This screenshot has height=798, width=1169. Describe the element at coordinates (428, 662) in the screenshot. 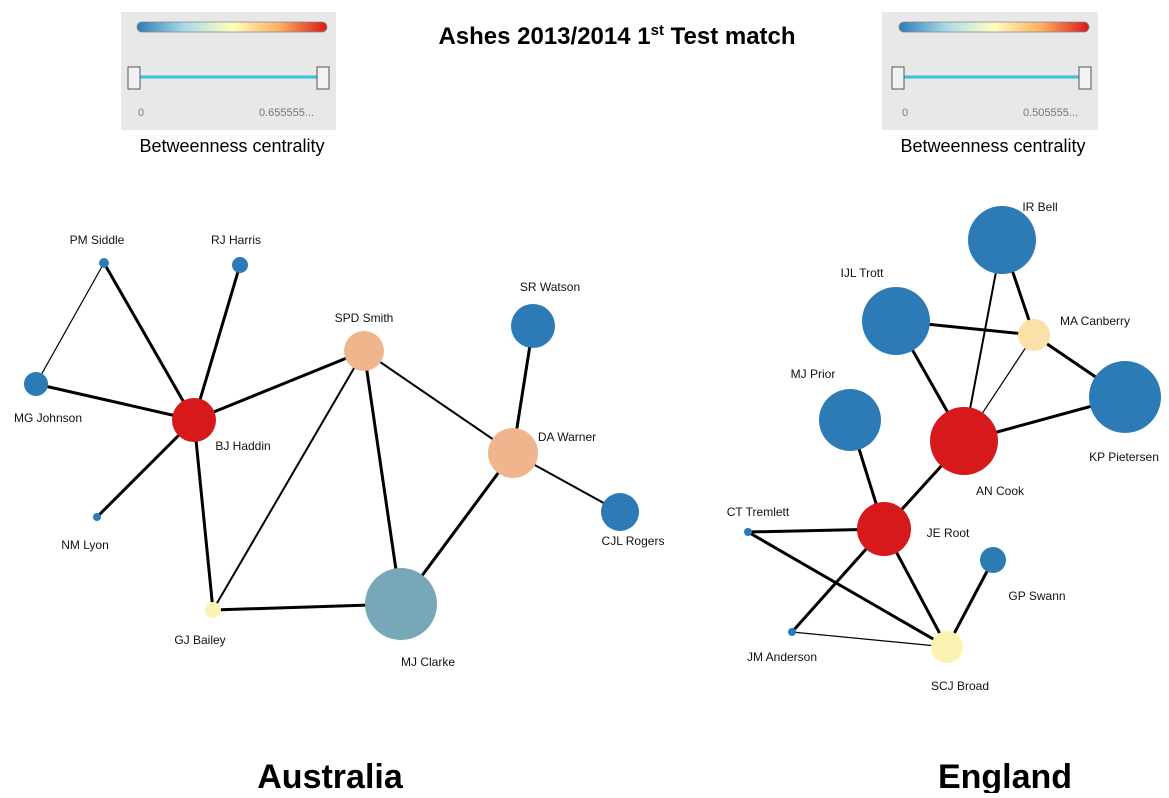

I see `node-label: MJ Clarke` at that location.